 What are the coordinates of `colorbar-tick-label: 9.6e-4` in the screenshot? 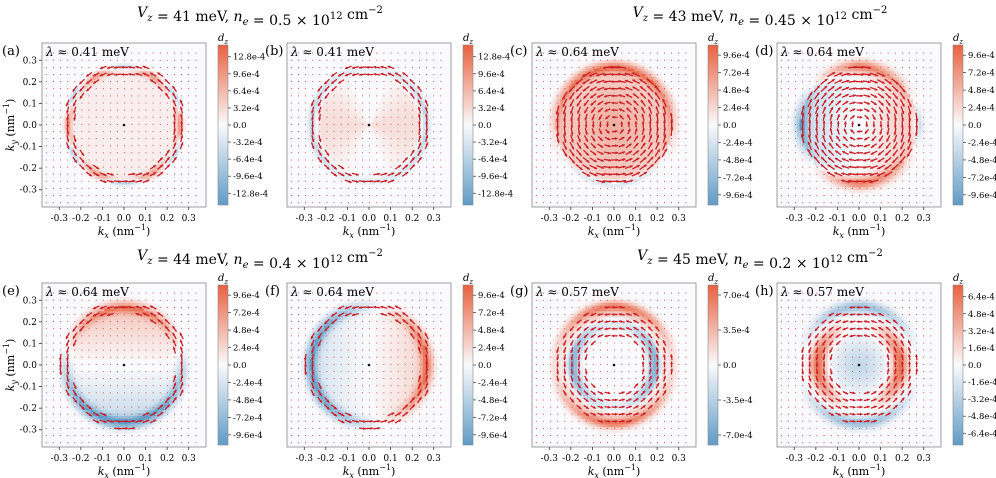 It's located at (491, 75).